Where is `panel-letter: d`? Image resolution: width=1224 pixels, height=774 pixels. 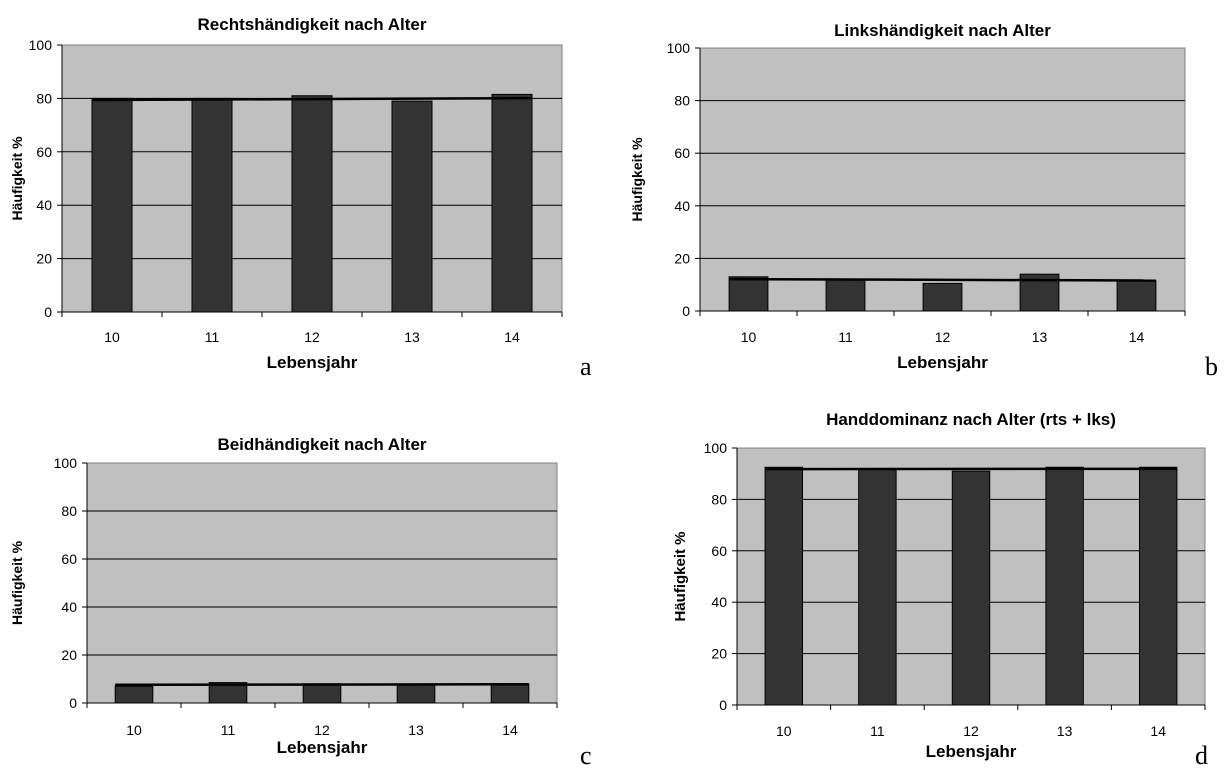
panel-letter: d is located at coordinates (1201, 755).